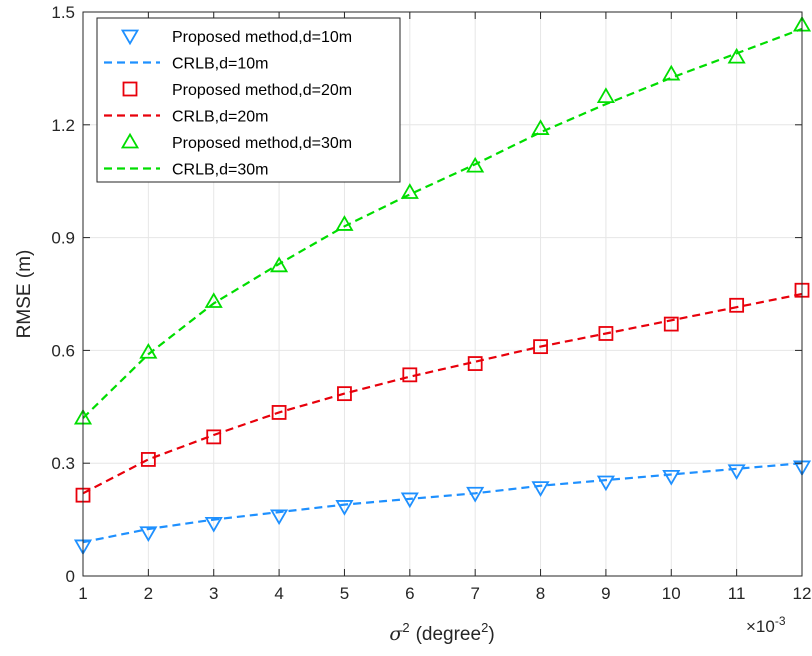 The width and height of the screenshot is (812, 656). I want to click on x-tick-label: 2, so click(148, 593).